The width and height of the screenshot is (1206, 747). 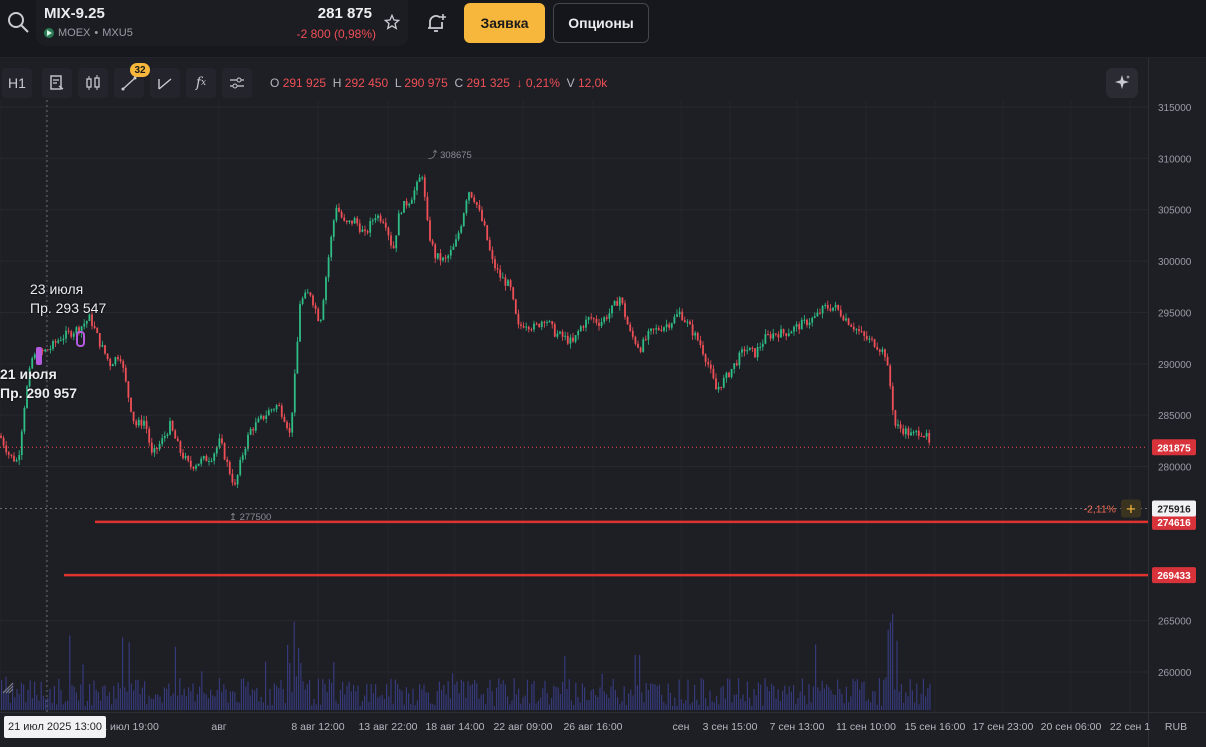 What do you see at coordinates (68, 298) in the screenshot?
I see `annotation-jul23: 23 июля Пр. 293 547` at bounding box center [68, 298].